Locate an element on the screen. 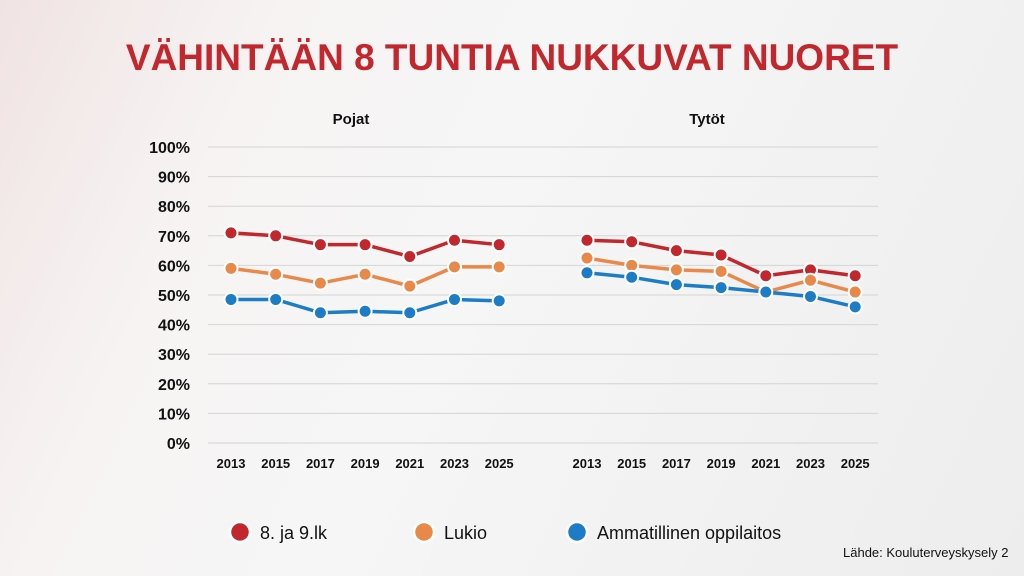  legend-item-8-ja-9-lk: 8. ja 9.lk is located at coordinates (278, 532).